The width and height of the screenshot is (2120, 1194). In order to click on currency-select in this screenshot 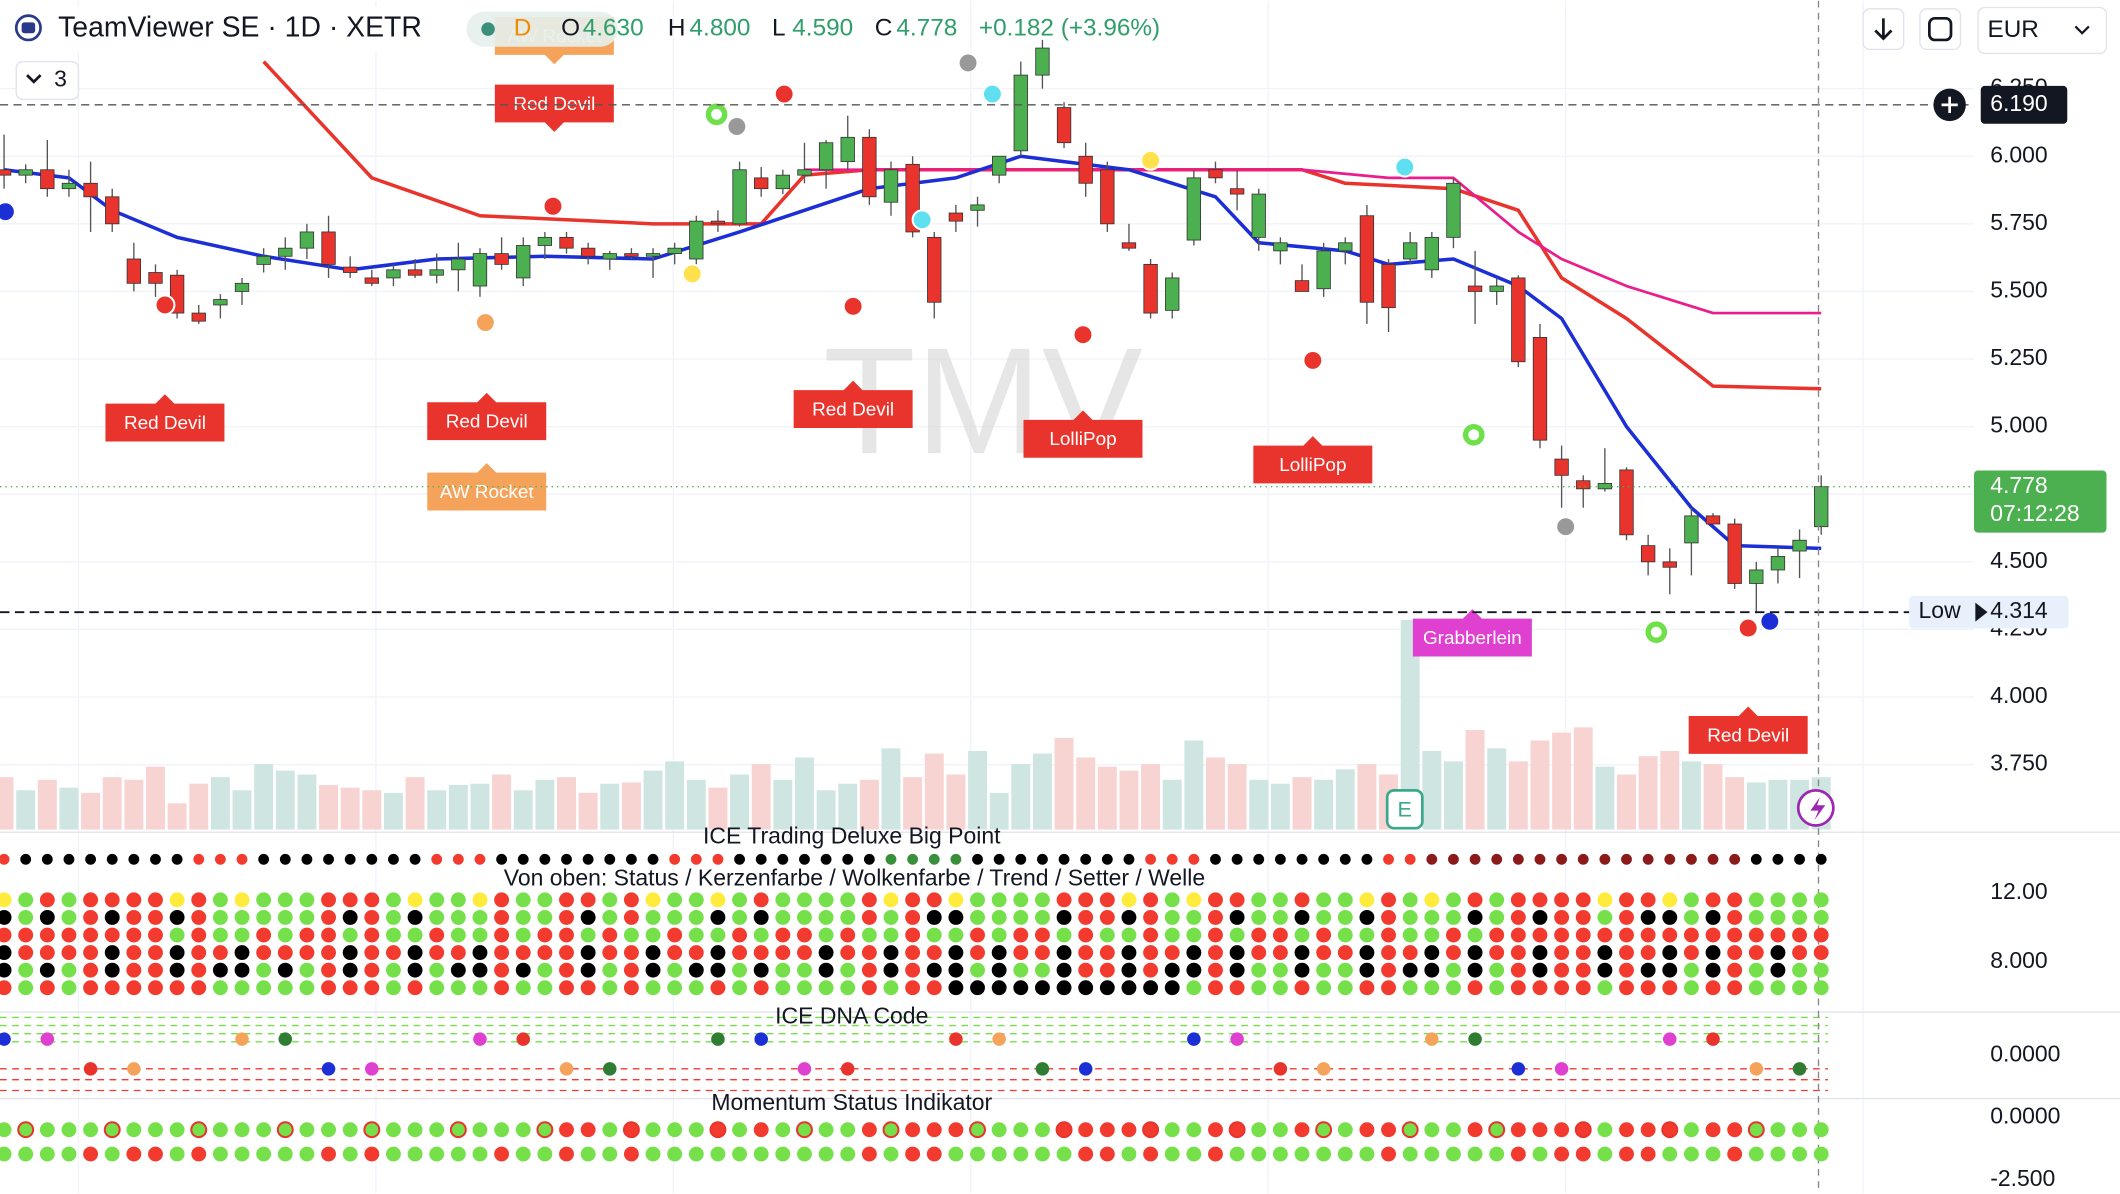, I will do `click(2042, 30)`.